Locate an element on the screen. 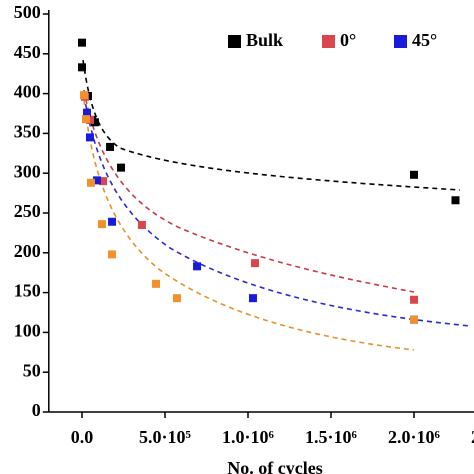  x-tick-label: 1.5·10⁶ is located at coordinates (331, 437).